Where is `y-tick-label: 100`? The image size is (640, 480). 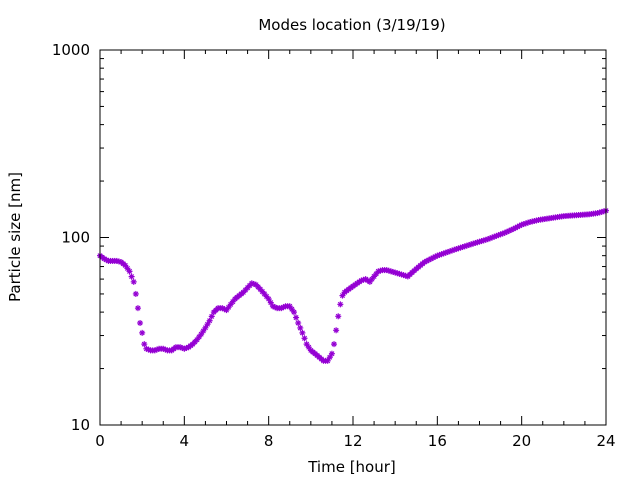
y-tick-label: 100 is located at coordinates (75, 238).